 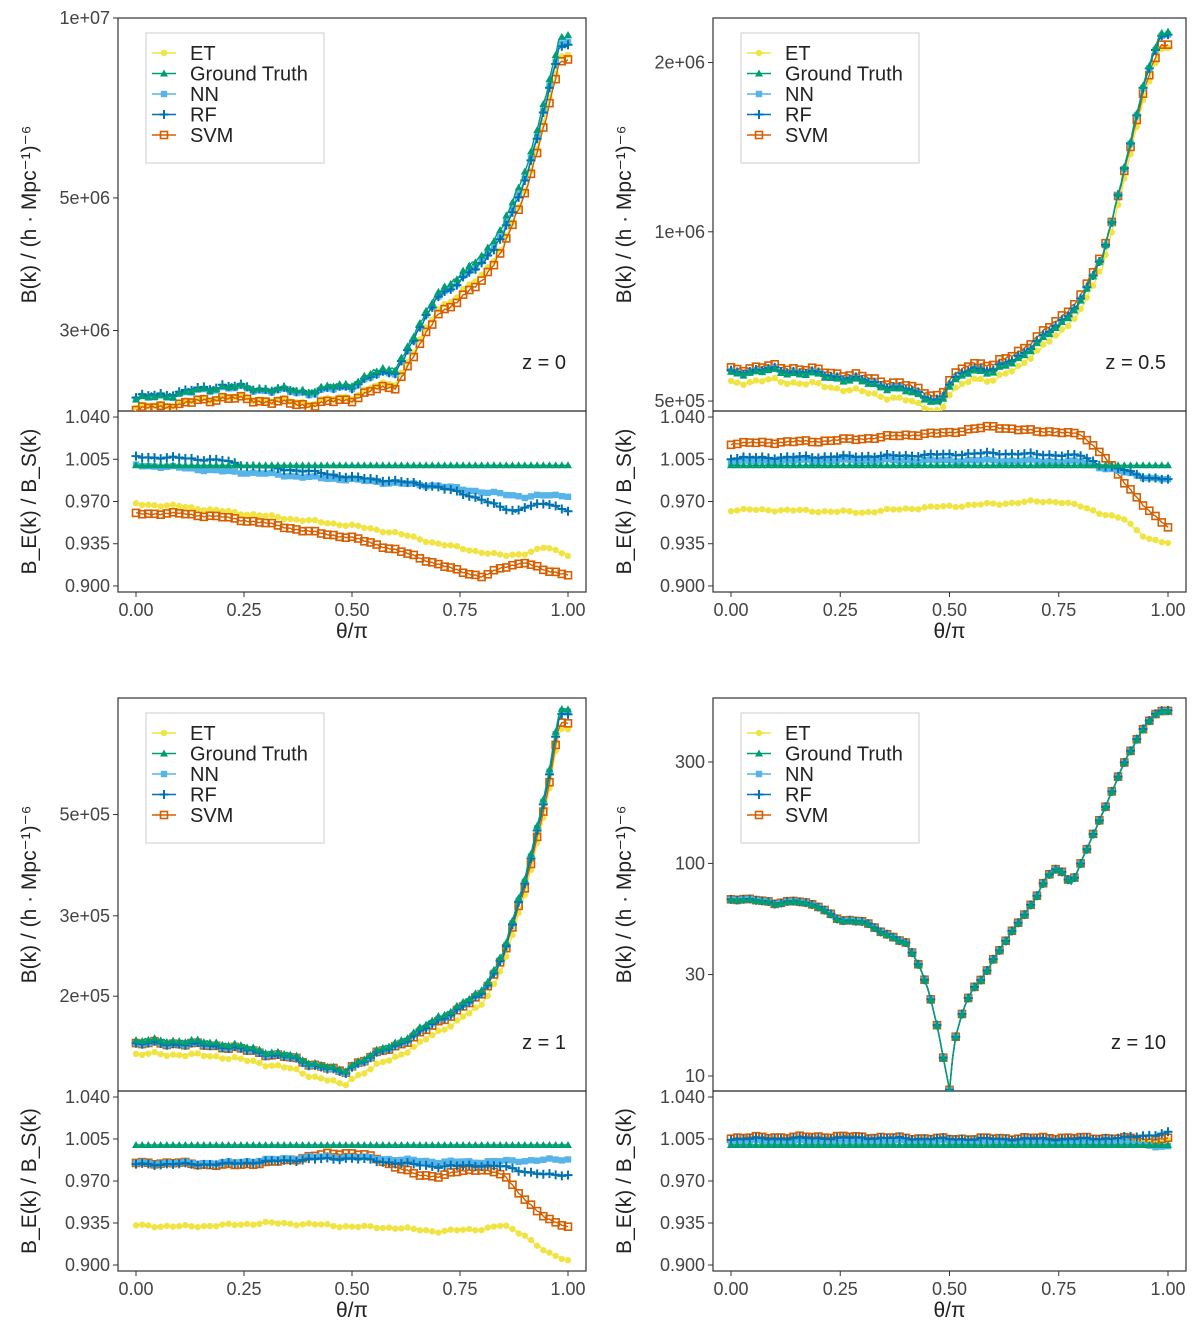 I want to click on legend-label: ET, so click(x=798, y=734).